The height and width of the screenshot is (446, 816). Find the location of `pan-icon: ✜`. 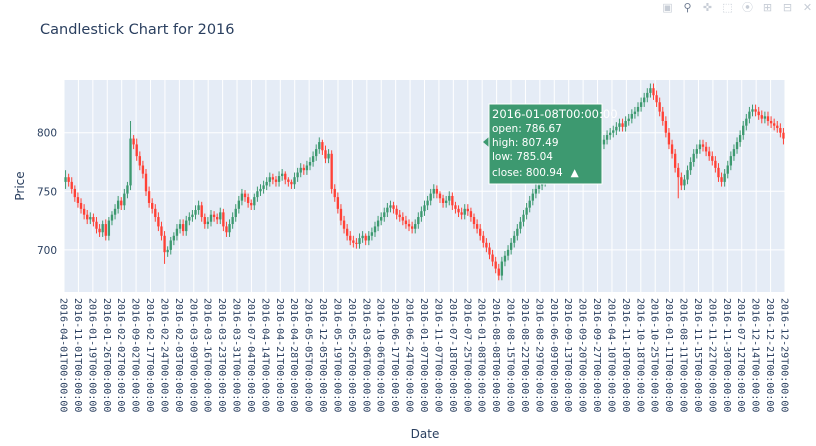

pan-icon: ✜ is located at coordinates (707, 7).